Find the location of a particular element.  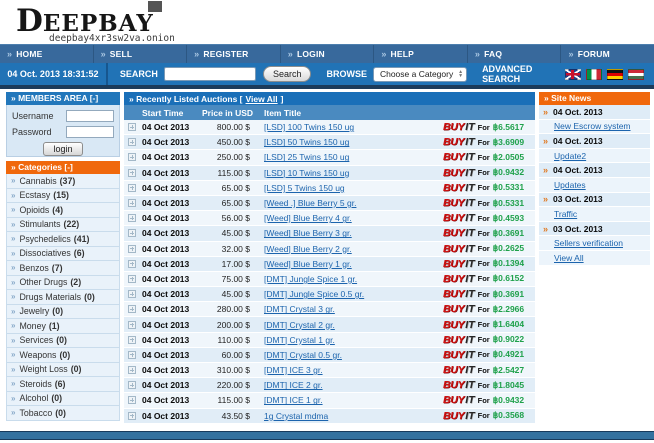

news-link: Traffic is located at coordinates (566, 213).